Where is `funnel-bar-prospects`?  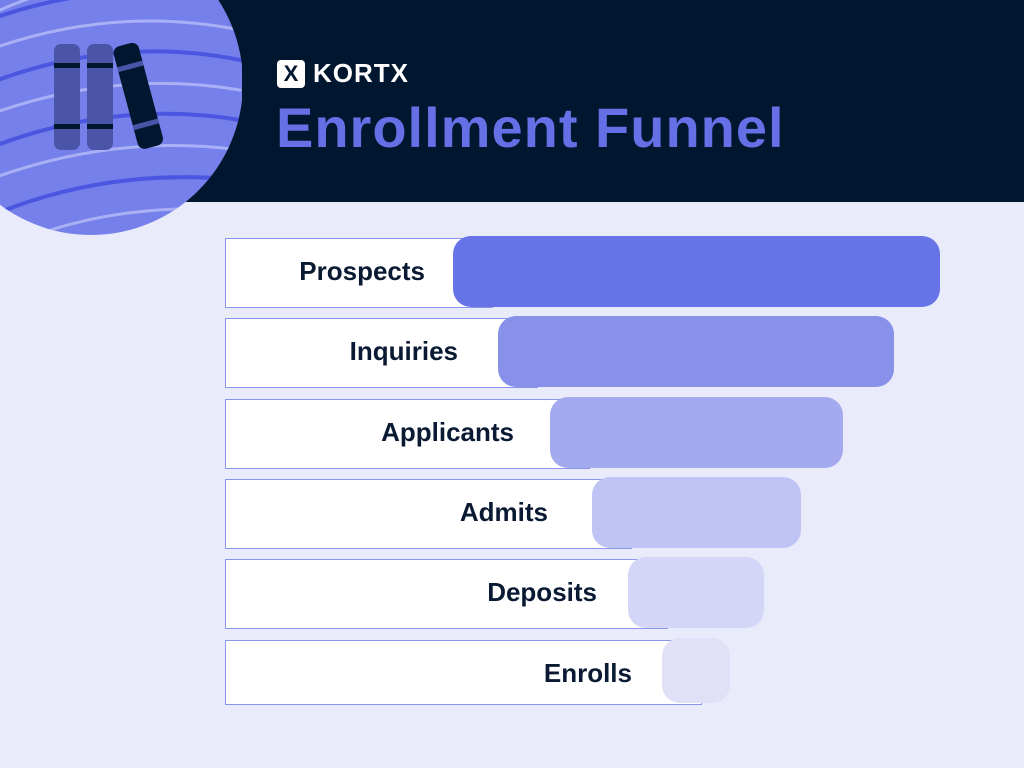 funnel-bar-prospects is located at coordinates (696, 271).